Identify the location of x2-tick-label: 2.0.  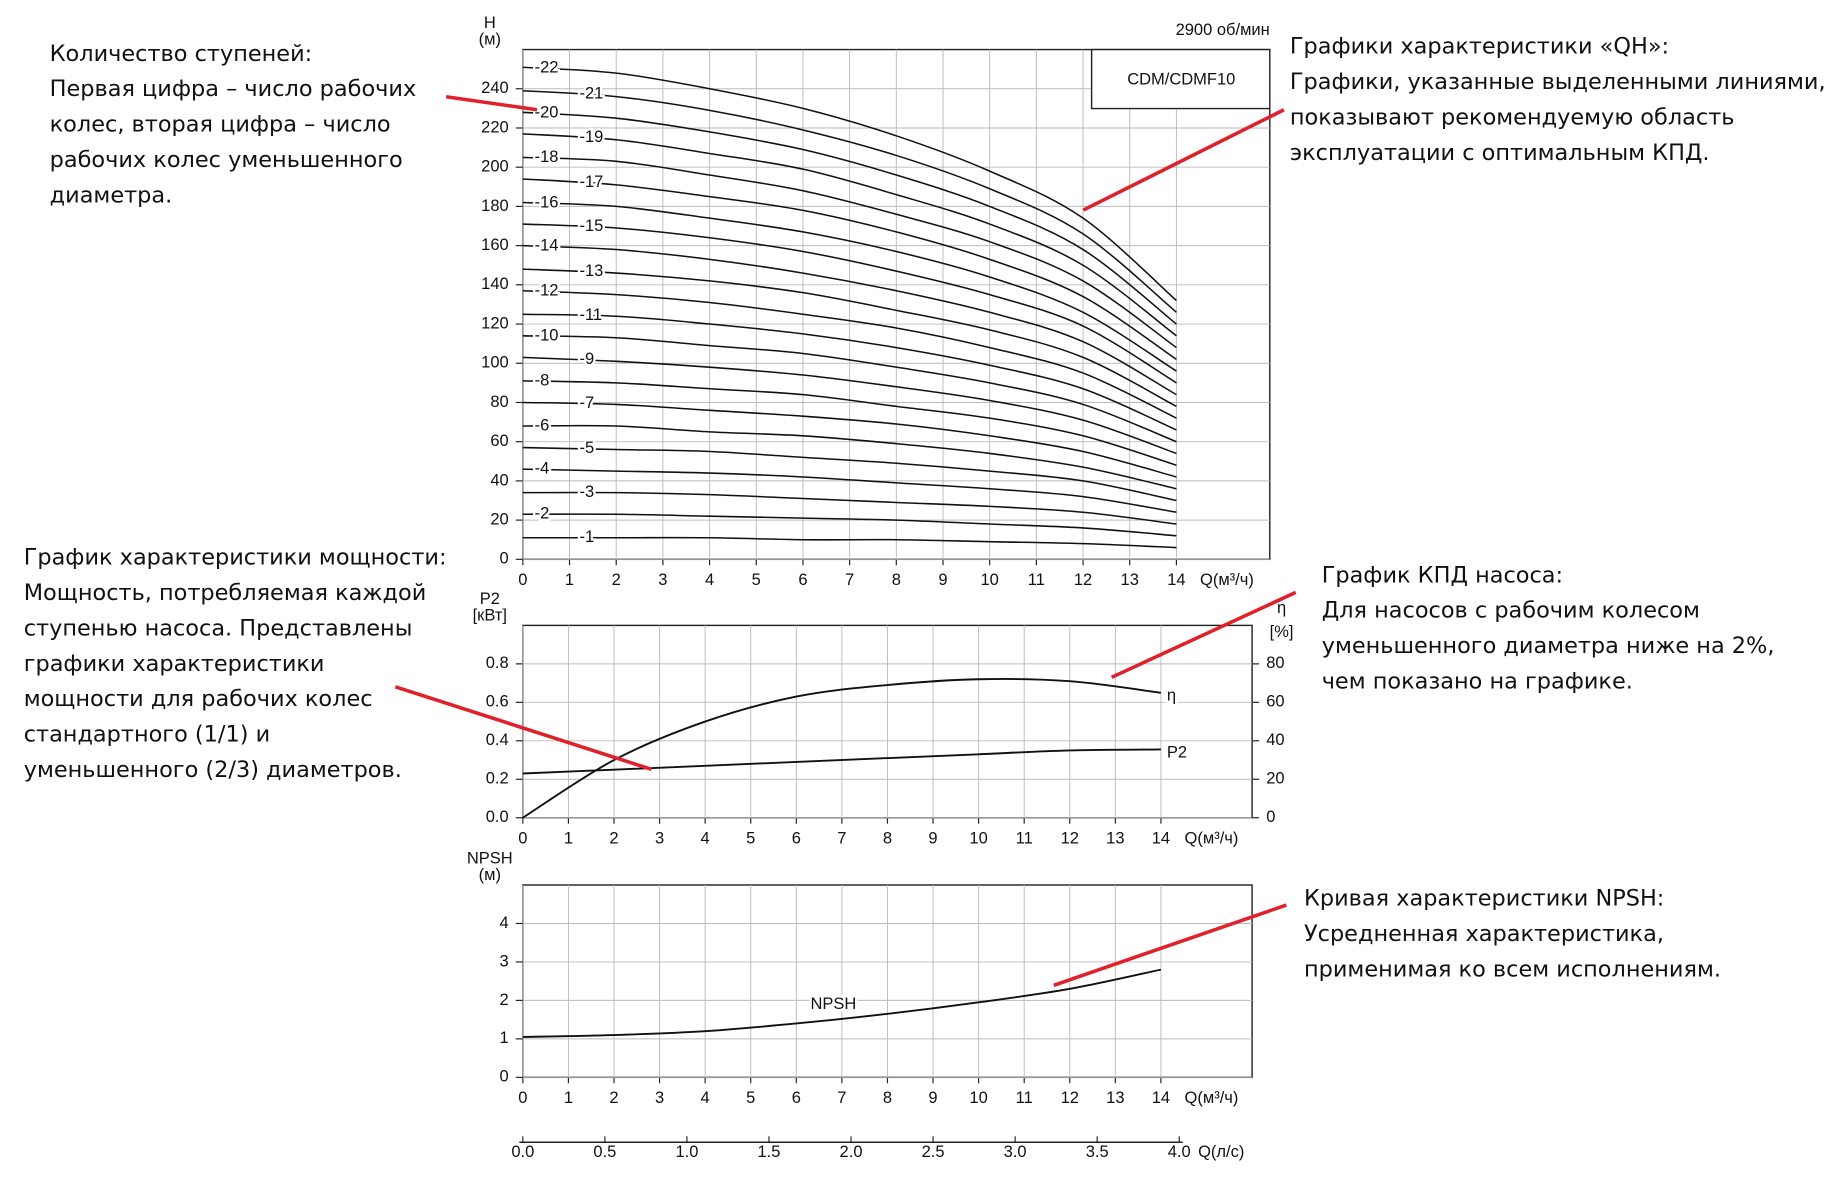
(851, 1152).